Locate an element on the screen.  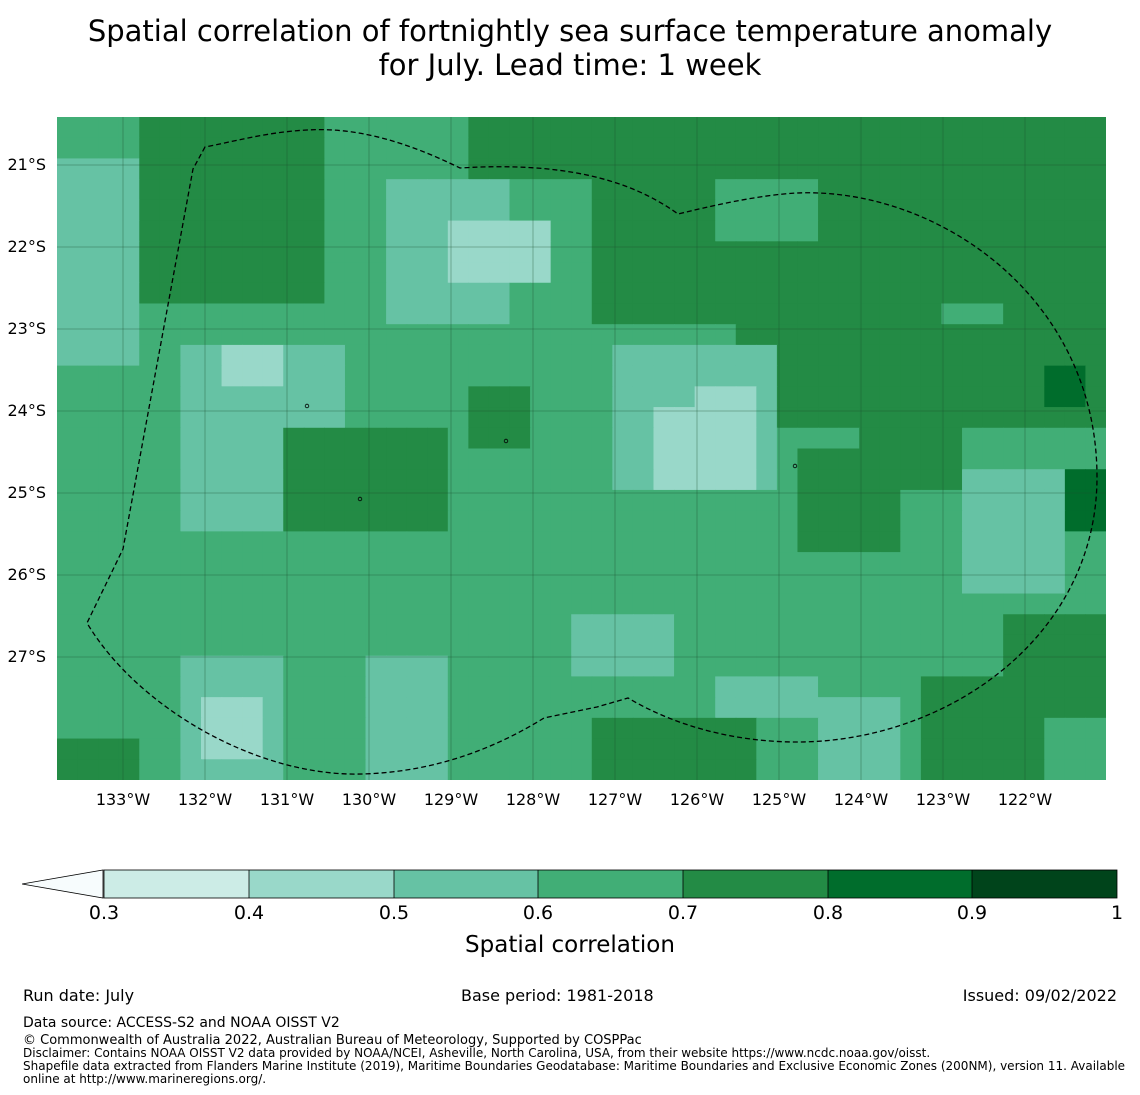
lat-label-22s: 22°S is located at coordinates (26, 246).